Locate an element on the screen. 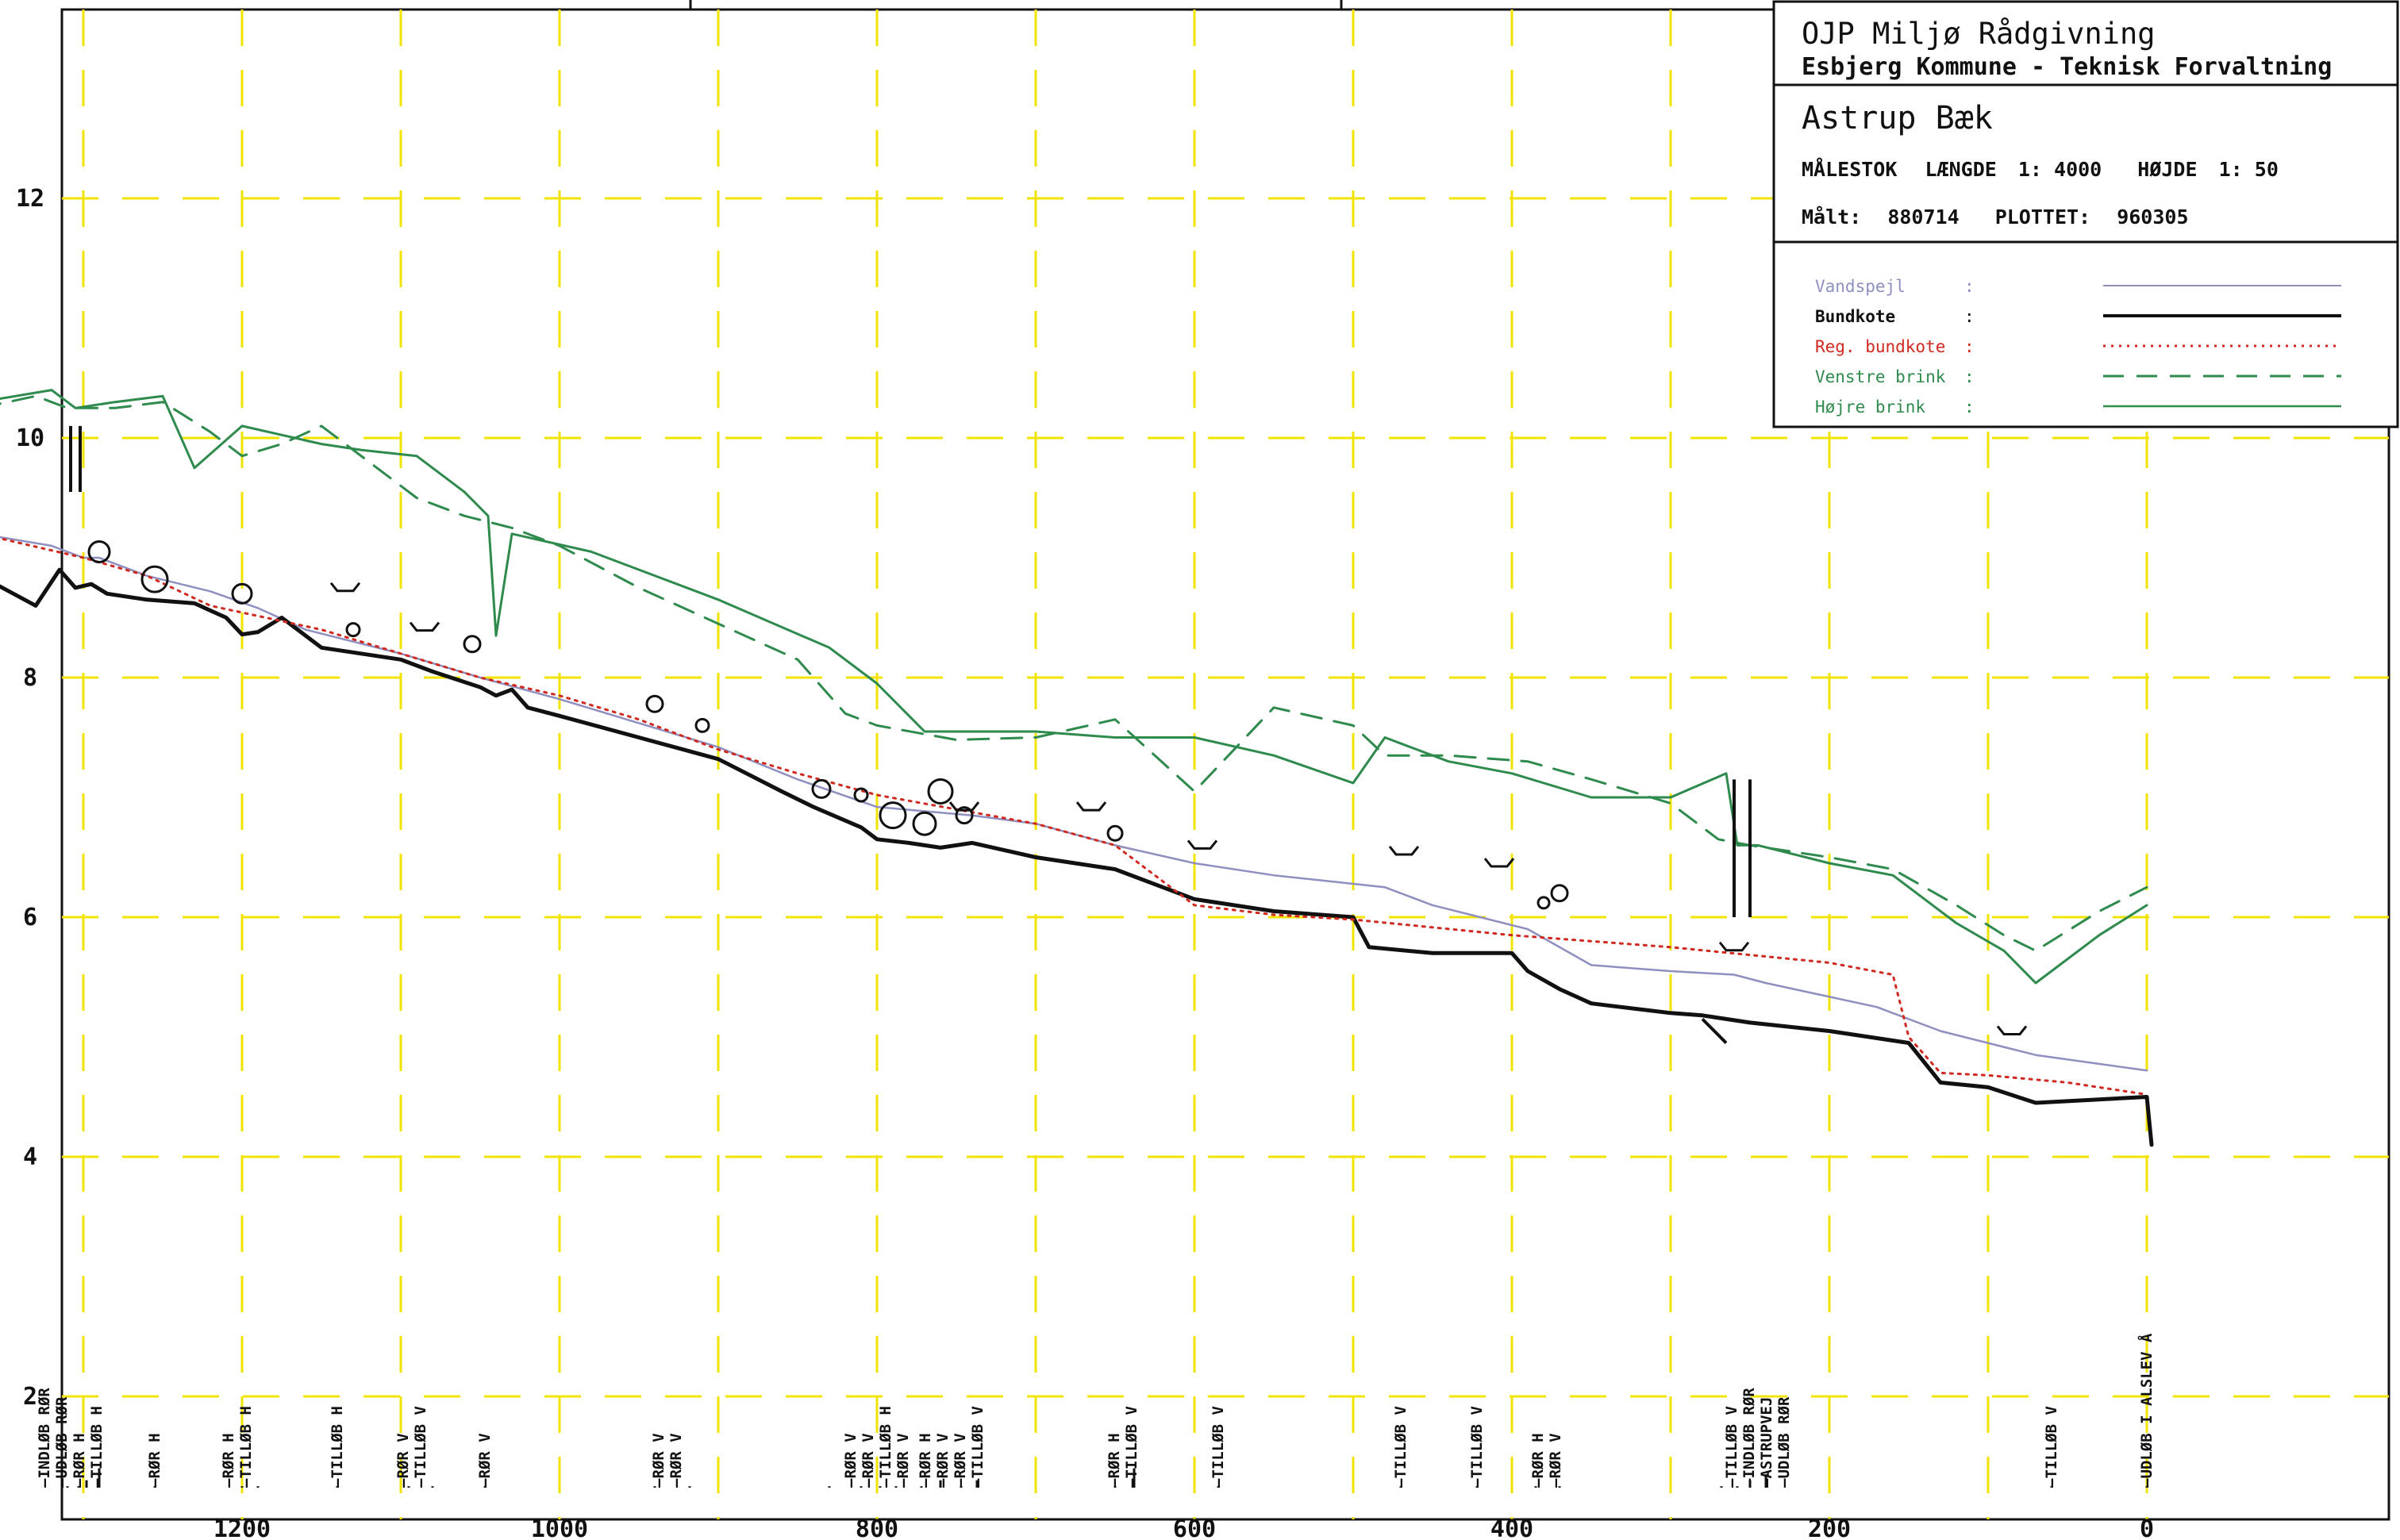 The image size is (2400, 1540). legend-label: Vandspejl is located at coordinates (1860, 286).